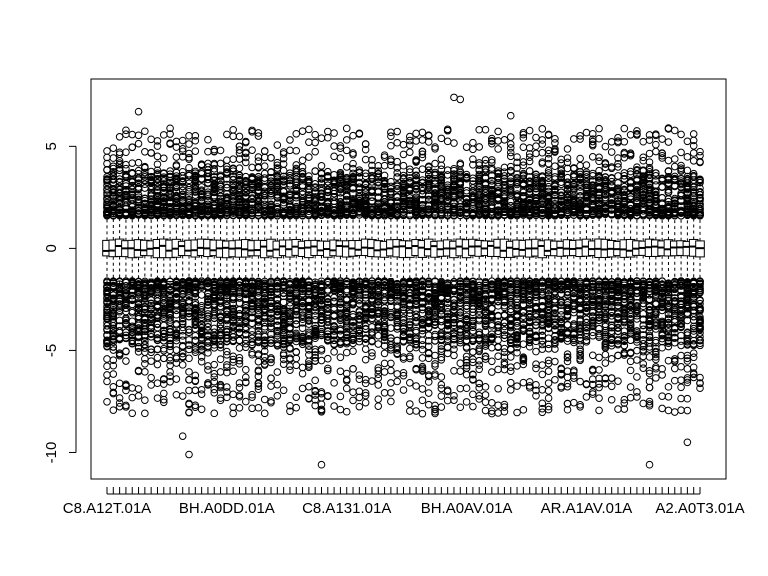 This screenshot has height=576, width=768. What do you see at coordinates (403, 248) in the screenshot?
I see `boxes` at bounding box center [403, 248].